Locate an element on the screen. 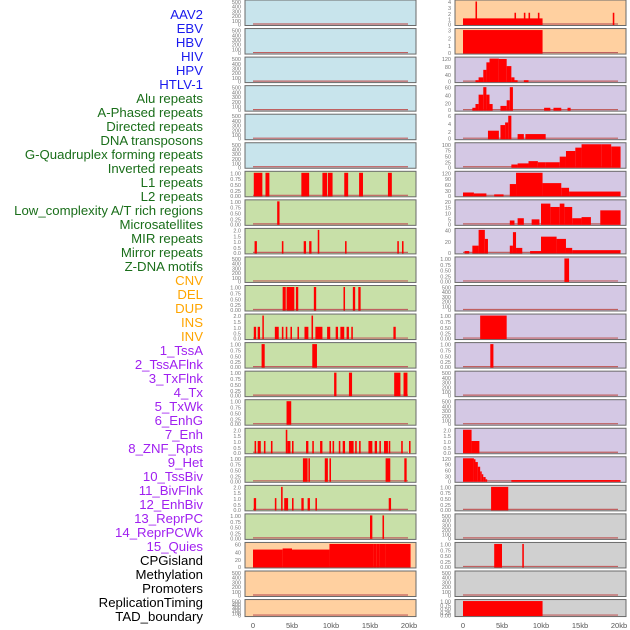  y-tick-label: 0.5 is located at coordinates (237, 449).